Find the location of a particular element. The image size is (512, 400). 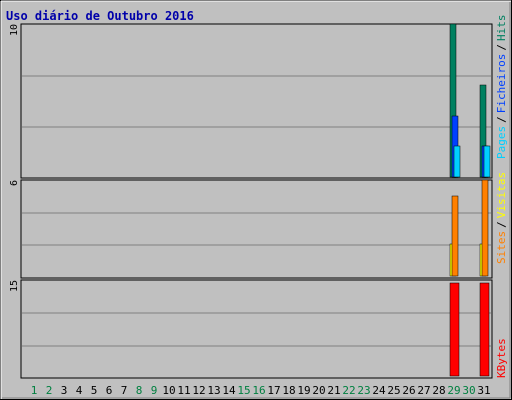

x-label-day-29: 29 is located at coordinates (453, 390).